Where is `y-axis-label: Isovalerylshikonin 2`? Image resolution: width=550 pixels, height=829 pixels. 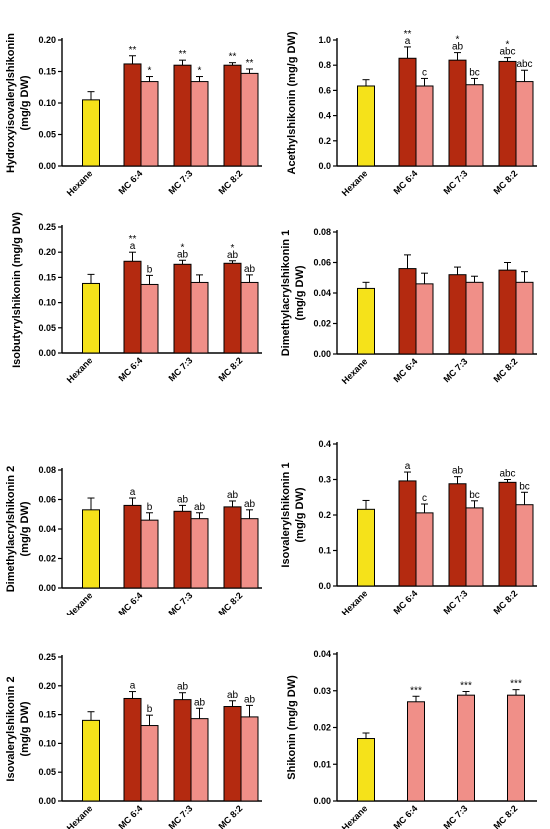
y-axis-label: Isovalerylshikonin 2 is located at coordinates (11, 728).